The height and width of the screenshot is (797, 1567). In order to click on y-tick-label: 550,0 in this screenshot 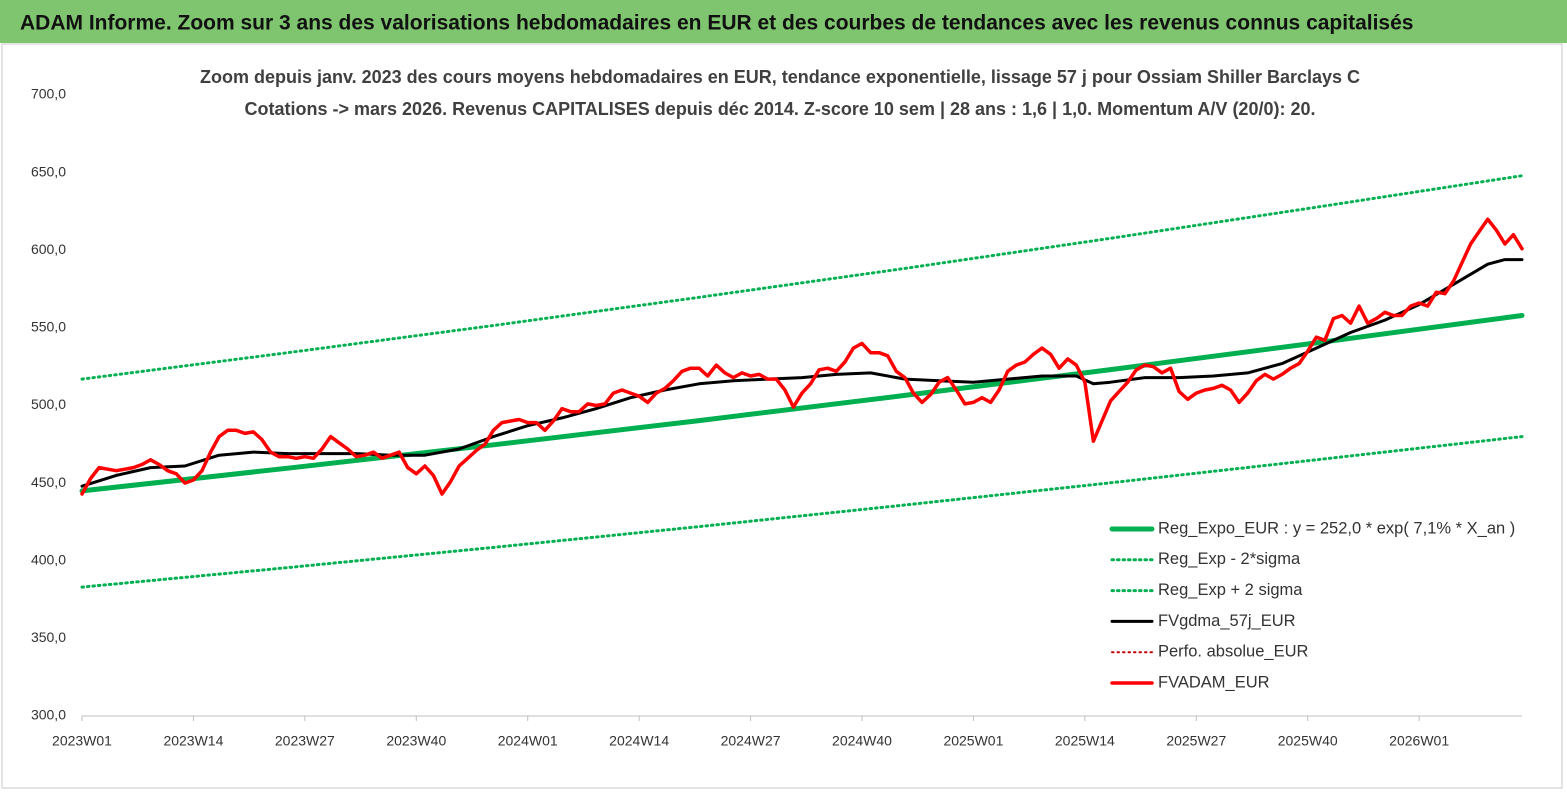, I will do `click(48, 327)`.